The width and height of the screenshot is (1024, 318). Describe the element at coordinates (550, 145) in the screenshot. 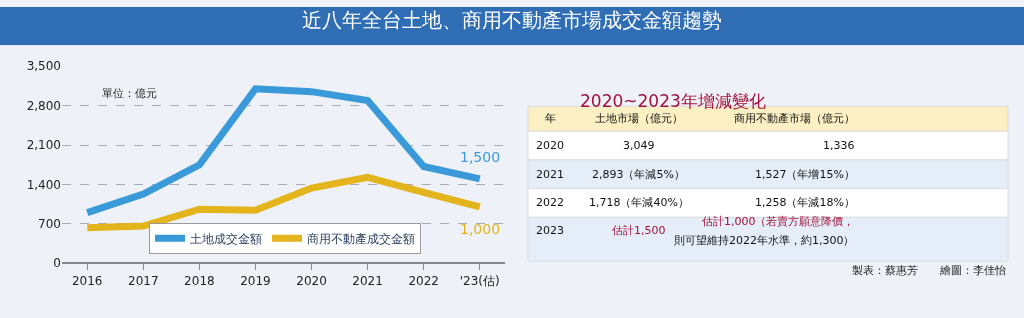

I see `text: 2020` at that location.